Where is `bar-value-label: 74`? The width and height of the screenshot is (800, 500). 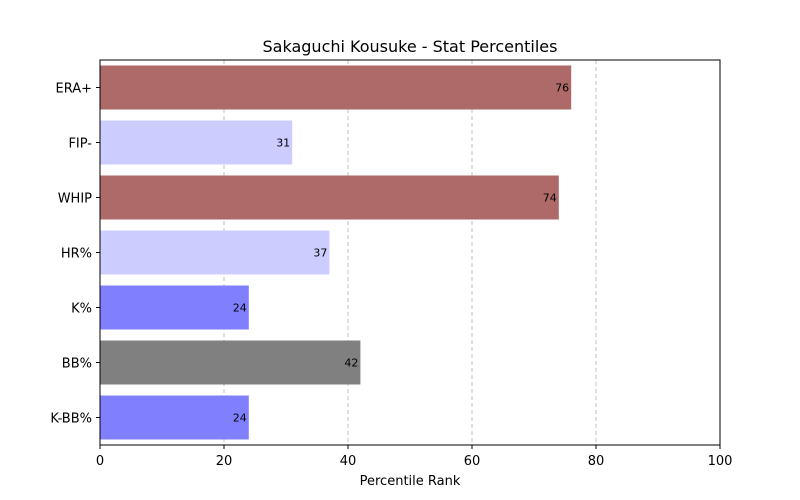
bar-value-label: 74 is located at coordinates (550, 198).